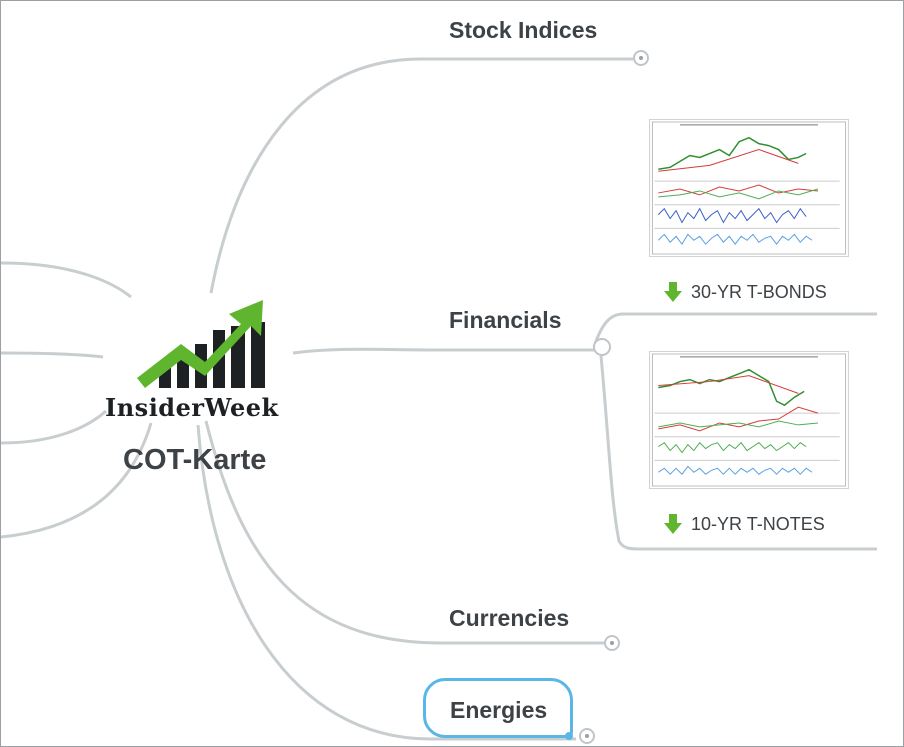  Describe the element at coordinates (749, 420) in the screenshot. I see `chart-thumbnail-10yr-tnotes` at that location.